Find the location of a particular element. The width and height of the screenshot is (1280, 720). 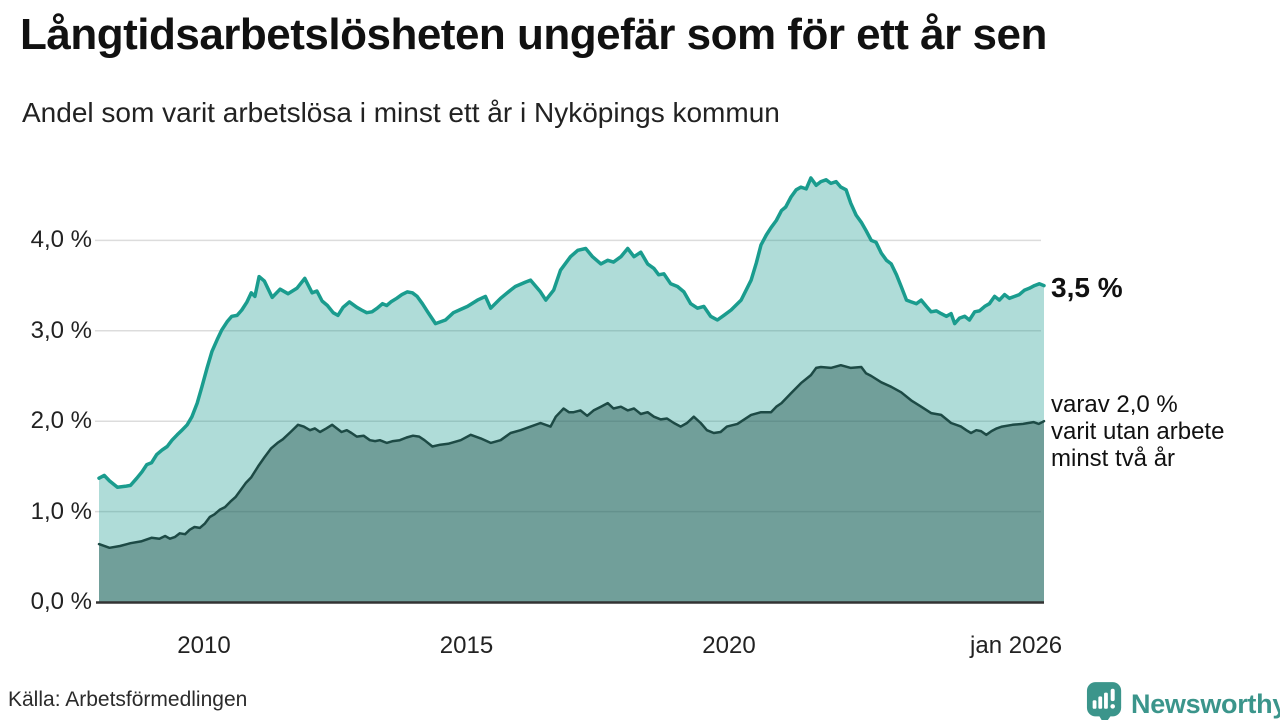

newsworthy-logo: Newsworthy is located at coordinates (1183, 700).